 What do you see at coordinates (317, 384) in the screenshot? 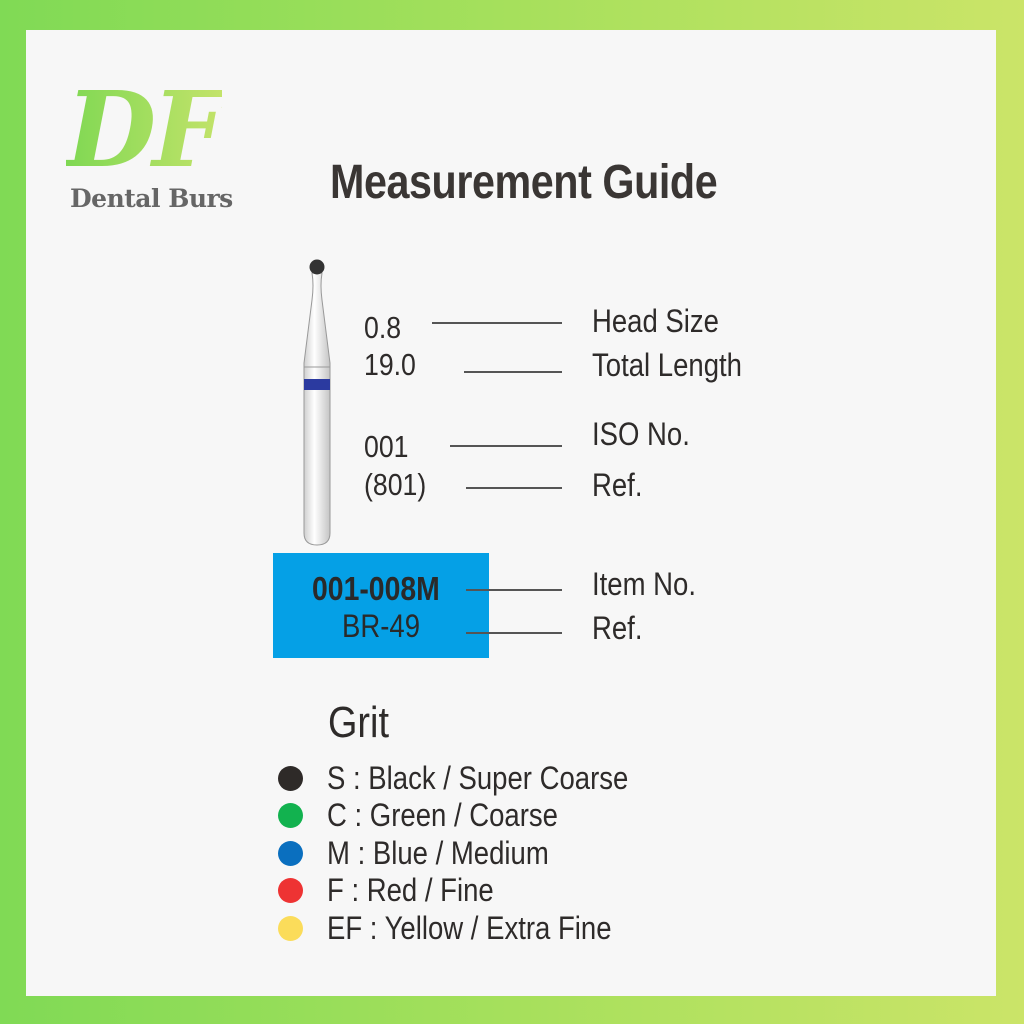
I see `bur-color-band` at bounding box center [317, 384].